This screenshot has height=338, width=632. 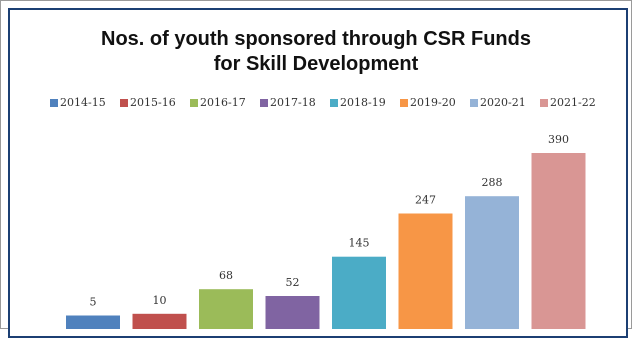 I want to click on data-label-2020-21: 288, so click(x=492, y=182).